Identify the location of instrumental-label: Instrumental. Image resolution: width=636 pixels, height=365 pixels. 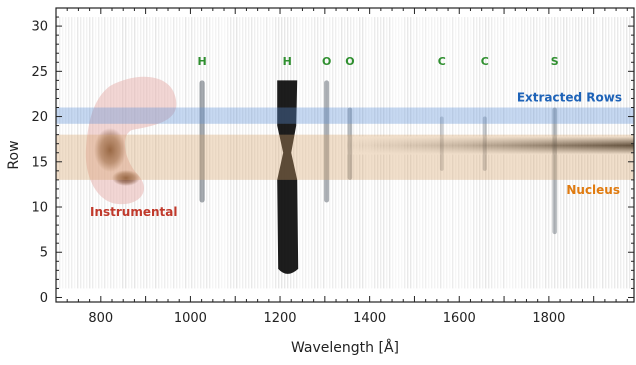
(133, 212).